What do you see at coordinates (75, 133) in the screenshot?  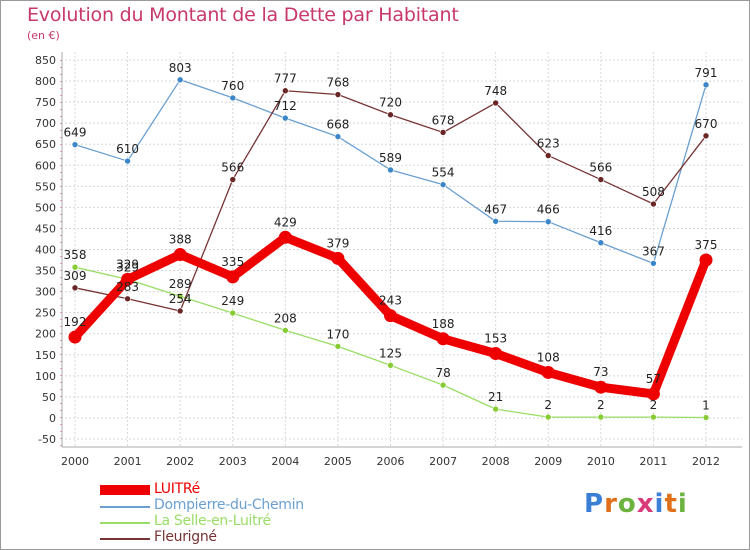 I see `data-label-dompierre-du-chemin: 649` at bounding box center [75, 133].